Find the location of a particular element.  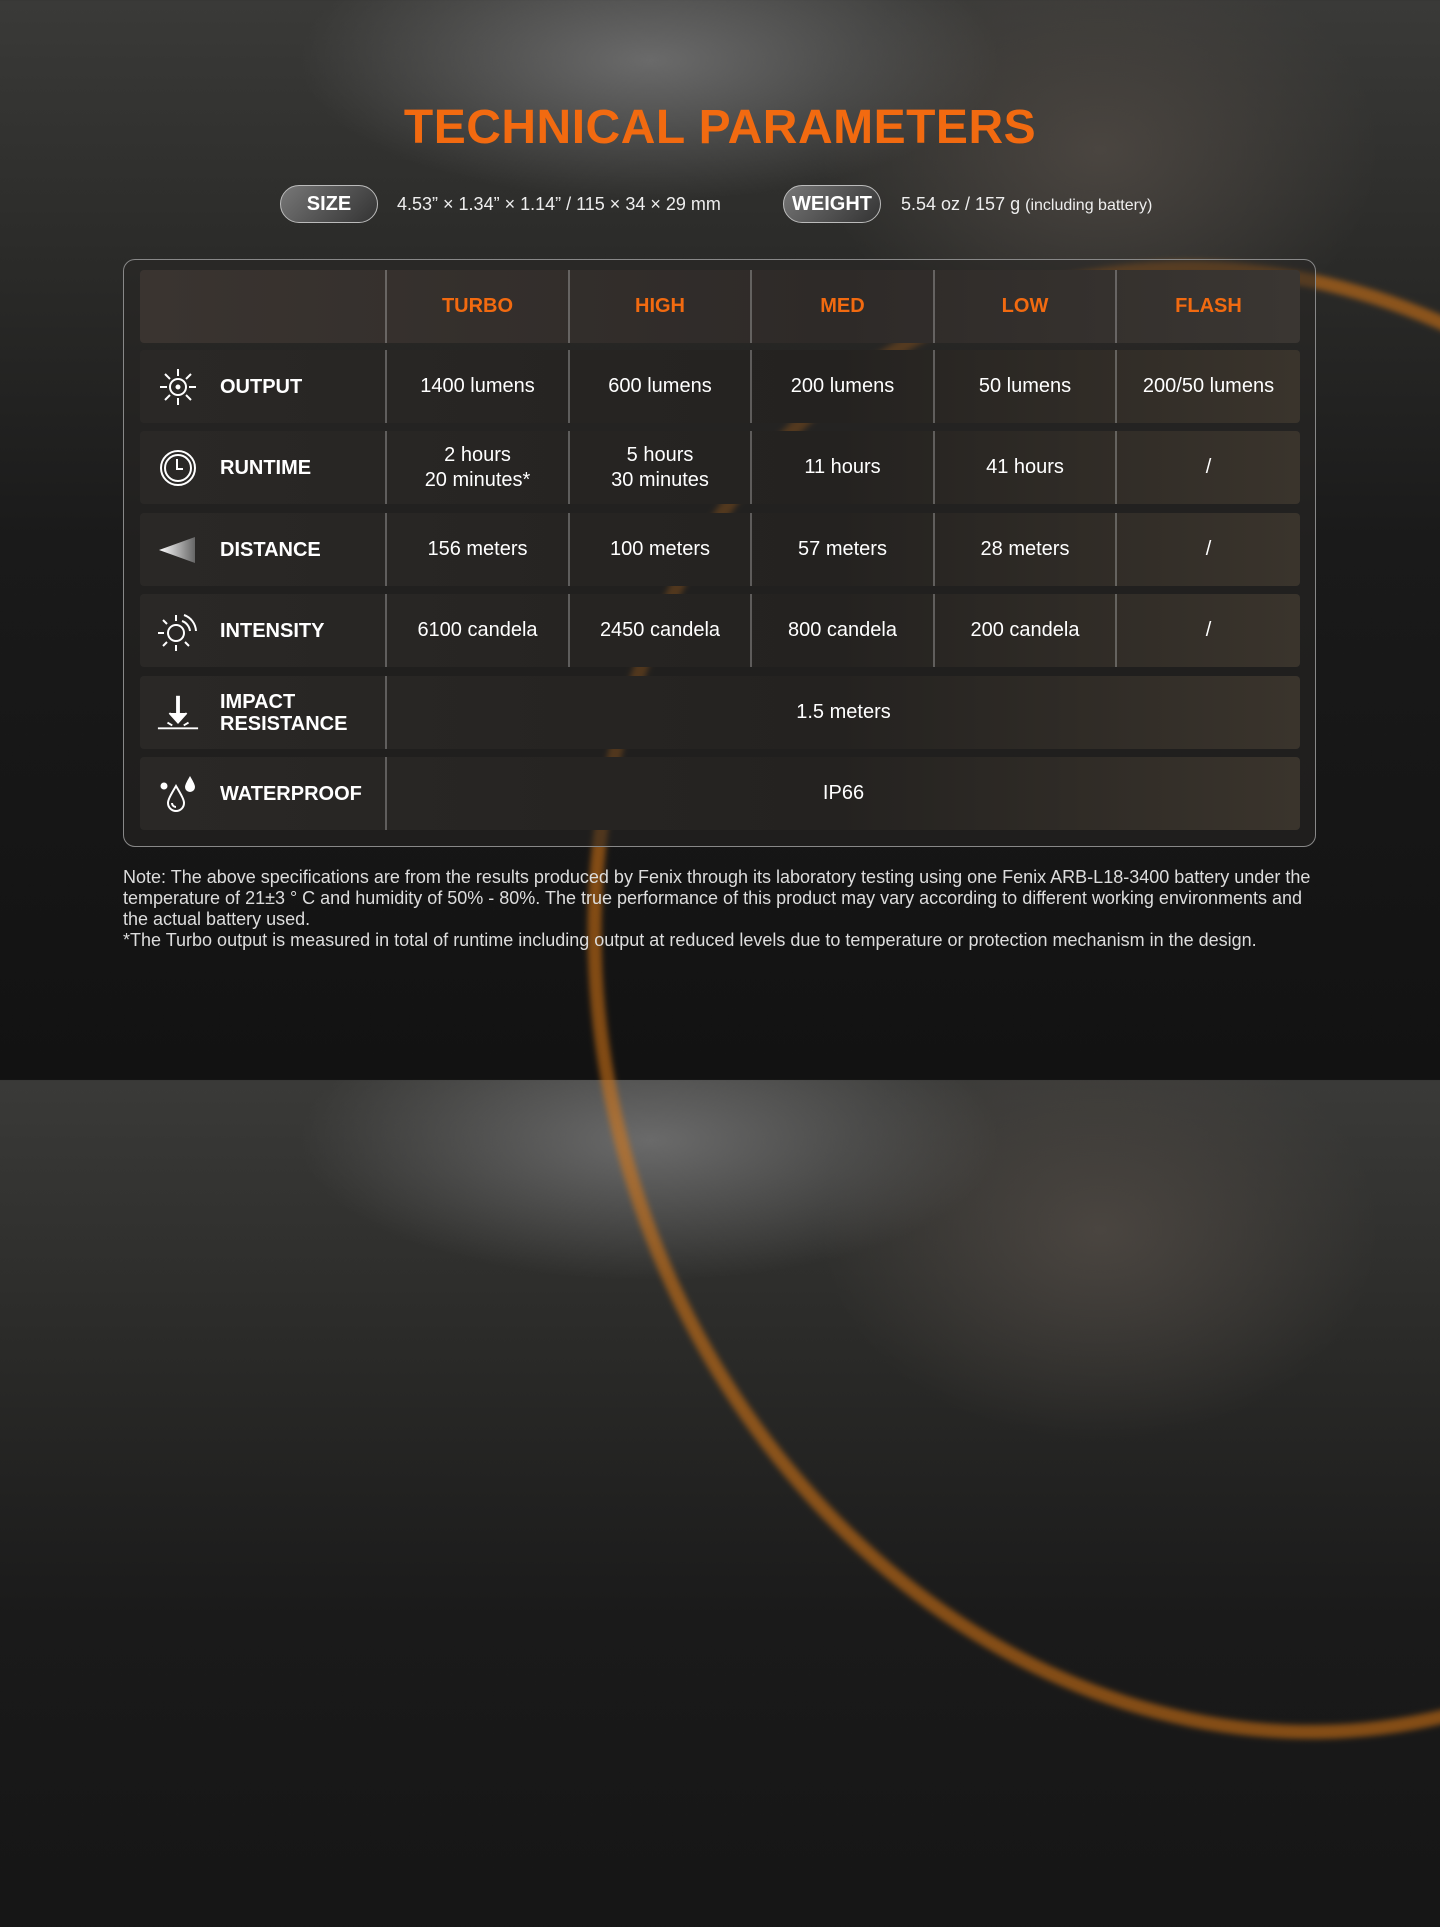

table-cell: 200/50 lumens is located at coordinates (1207, 386).